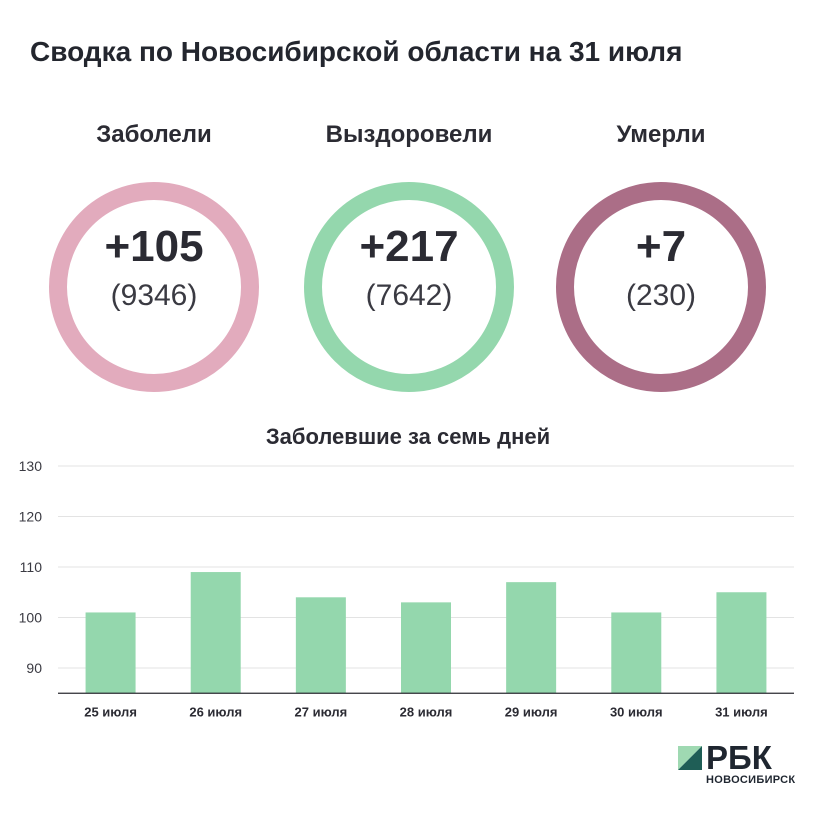  I want to click on bar-30-июля, so click(636, 653).